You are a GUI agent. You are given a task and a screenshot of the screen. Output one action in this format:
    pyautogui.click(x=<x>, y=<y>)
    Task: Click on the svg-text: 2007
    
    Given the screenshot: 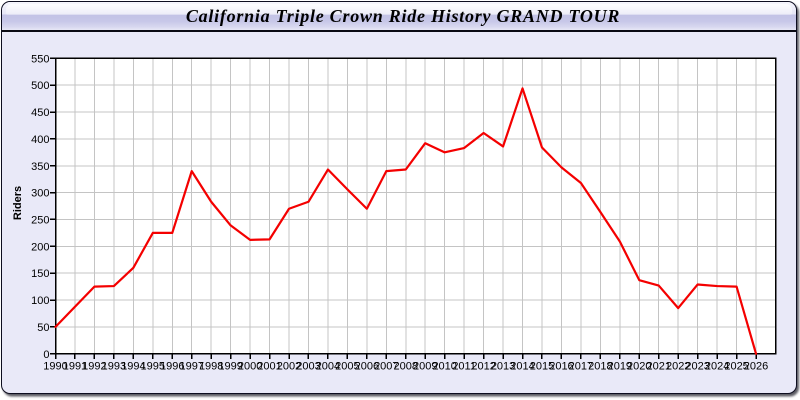 What is the action you would take?
    pyautogui.click(x=386, y=367)
    